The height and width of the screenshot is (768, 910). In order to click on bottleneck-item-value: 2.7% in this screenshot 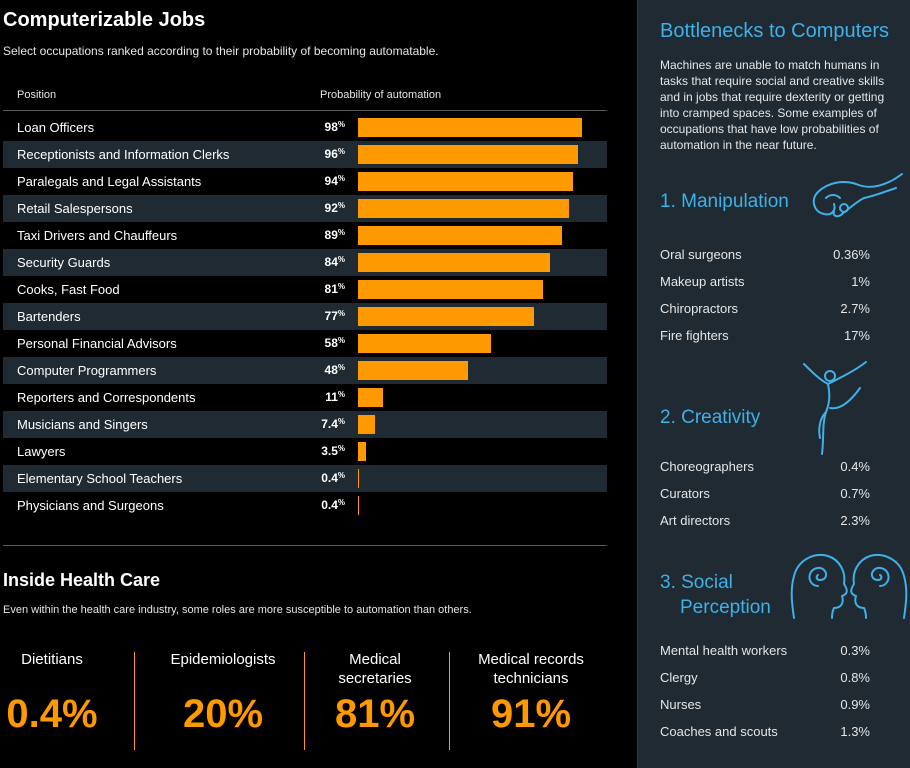, I will do `click(855, 308)`.